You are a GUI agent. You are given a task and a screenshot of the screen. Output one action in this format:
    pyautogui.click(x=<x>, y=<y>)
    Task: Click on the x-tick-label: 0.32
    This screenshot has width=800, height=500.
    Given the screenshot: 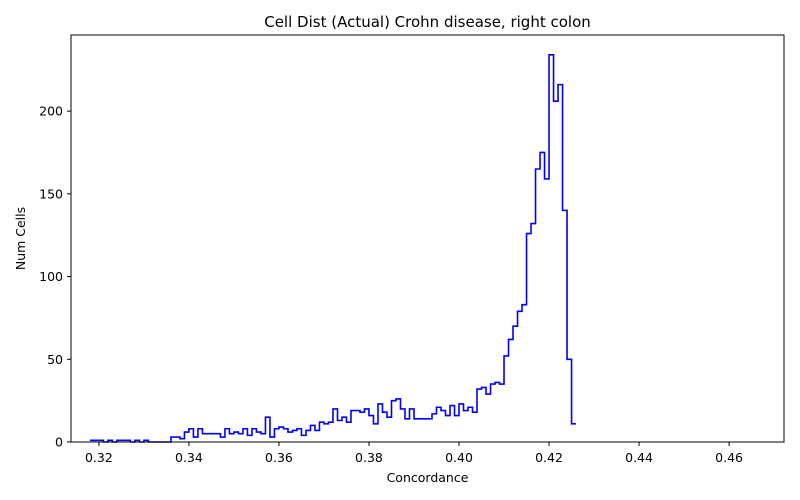 What is the action you would take?
    pyautogui.click(x=99, y=457)
    